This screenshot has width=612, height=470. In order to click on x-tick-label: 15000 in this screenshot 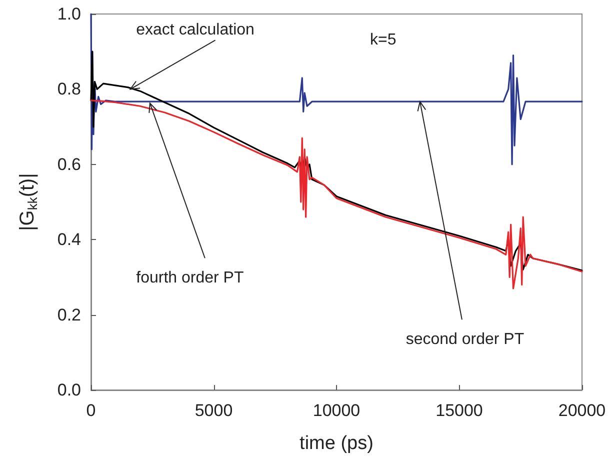, I will do `click(459, 410)`.